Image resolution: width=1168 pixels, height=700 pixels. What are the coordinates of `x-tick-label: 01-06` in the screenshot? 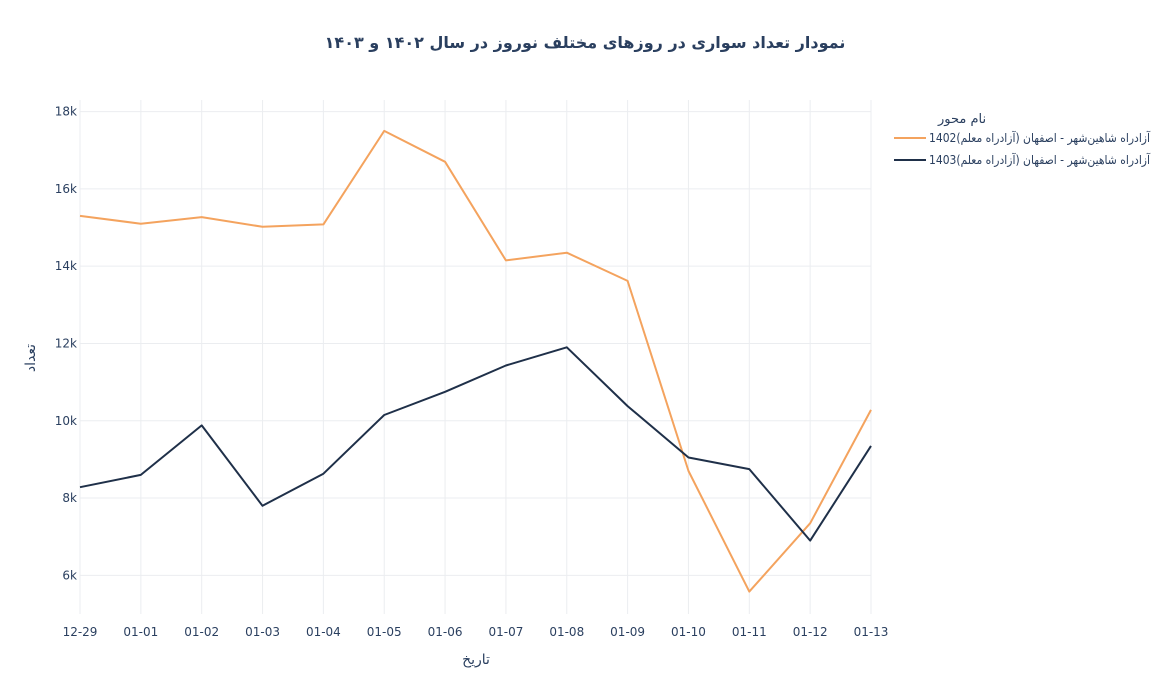 It's located at (445, 632).